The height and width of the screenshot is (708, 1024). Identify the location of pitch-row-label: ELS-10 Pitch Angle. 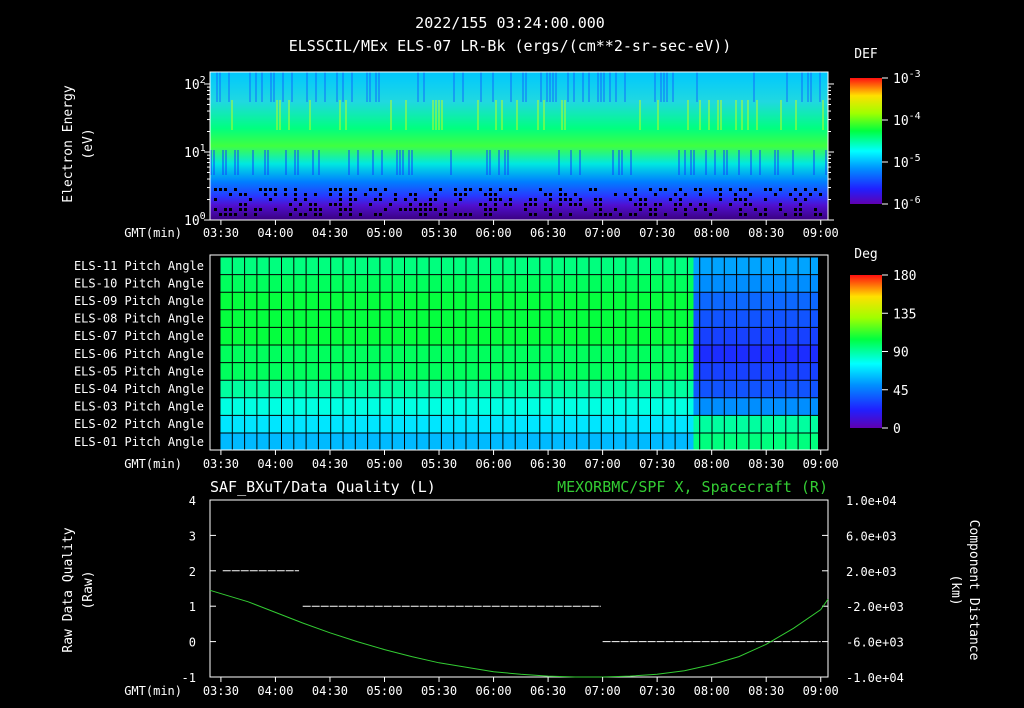
(139, 283).